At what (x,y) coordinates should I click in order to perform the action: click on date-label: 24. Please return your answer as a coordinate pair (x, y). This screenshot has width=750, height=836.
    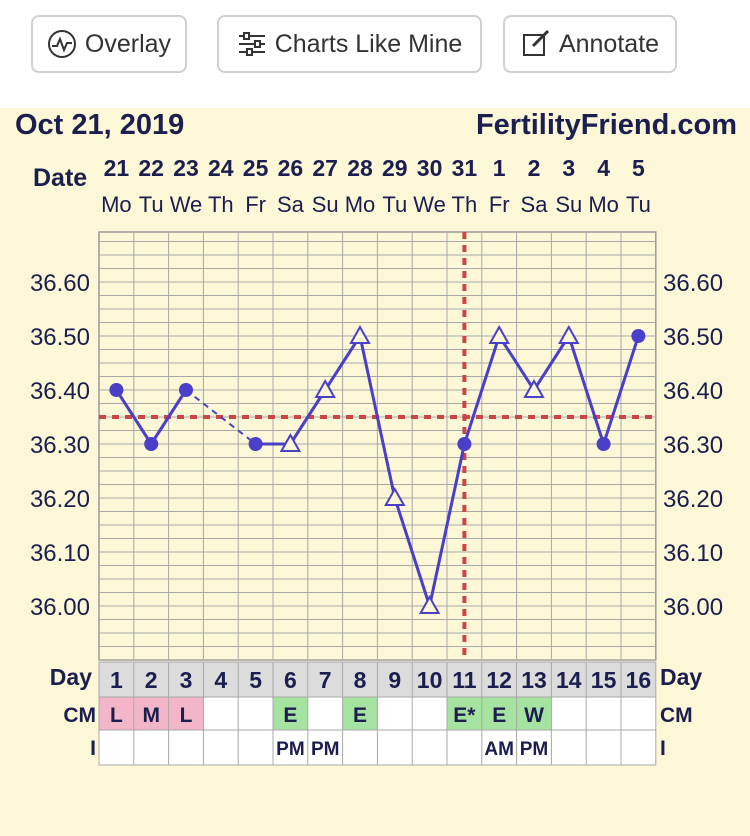
    Looking at the image, I should click on (221, 168).